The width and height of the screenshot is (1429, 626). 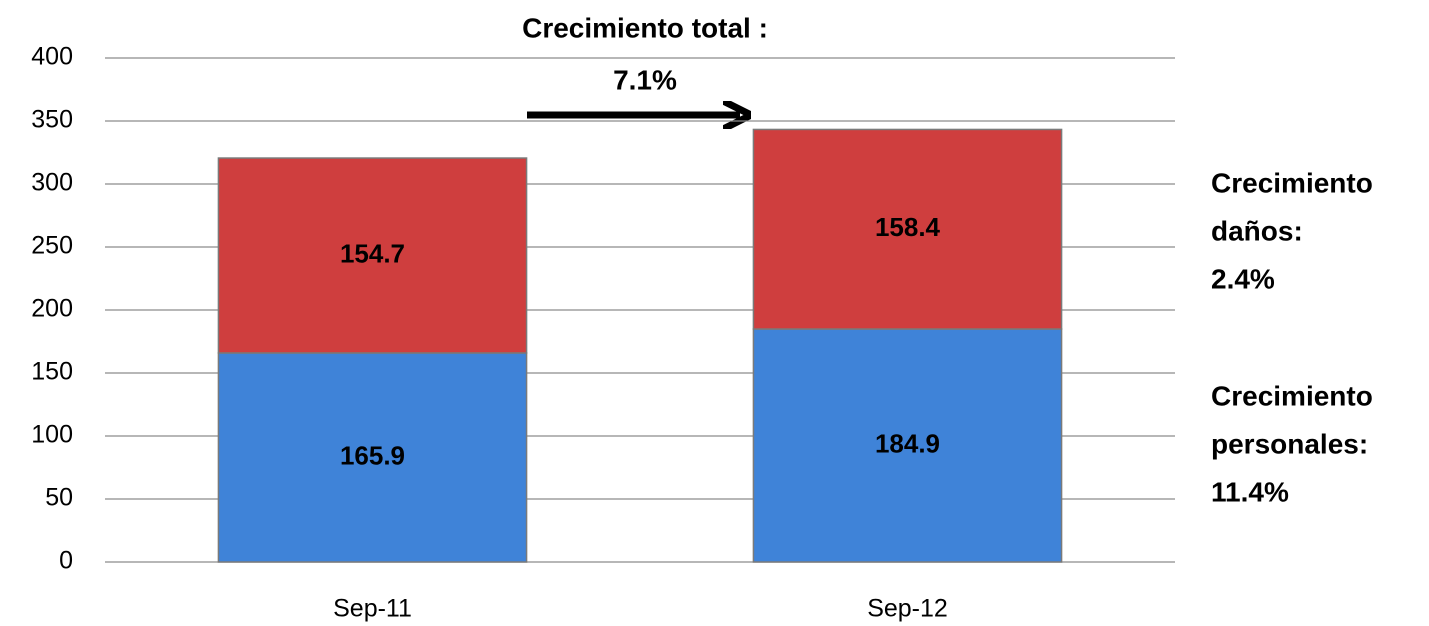 I want to click on y-tick-label: 200, so click(x=52, y=309).